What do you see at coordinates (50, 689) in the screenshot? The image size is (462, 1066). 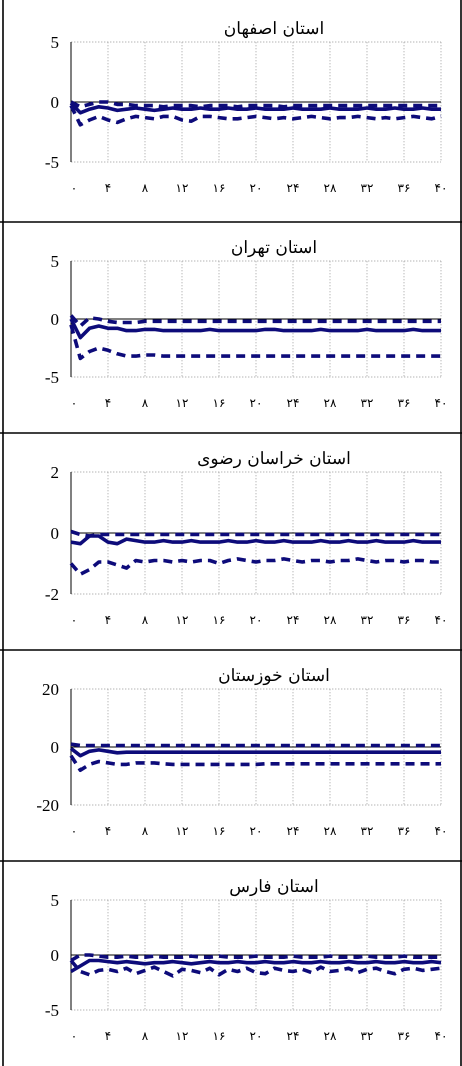 I see `y-tick-label: 20` at bounding box center [50, 689].